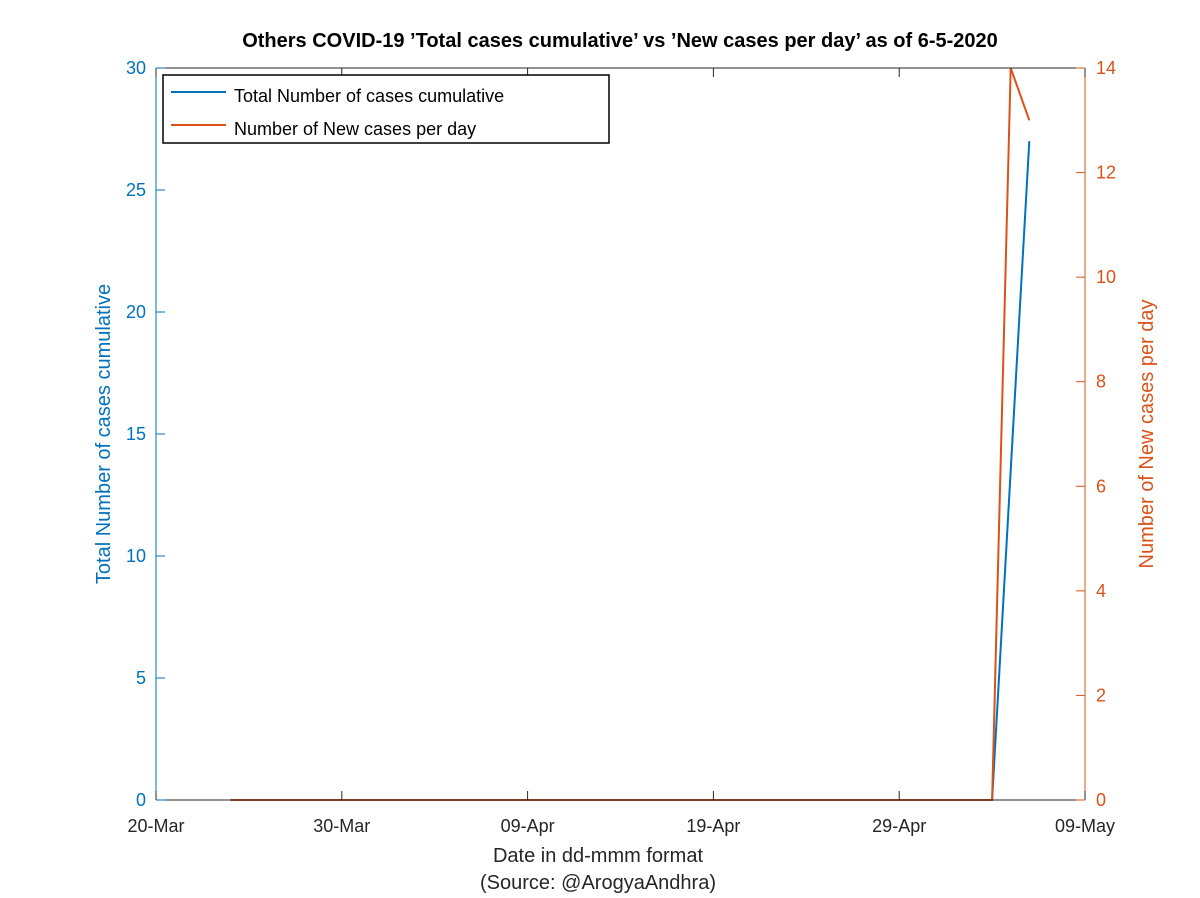 The width and height of the screenshot is (1200, 898). I want to click on x-tick-label: 09-May, so click(1085, 826).